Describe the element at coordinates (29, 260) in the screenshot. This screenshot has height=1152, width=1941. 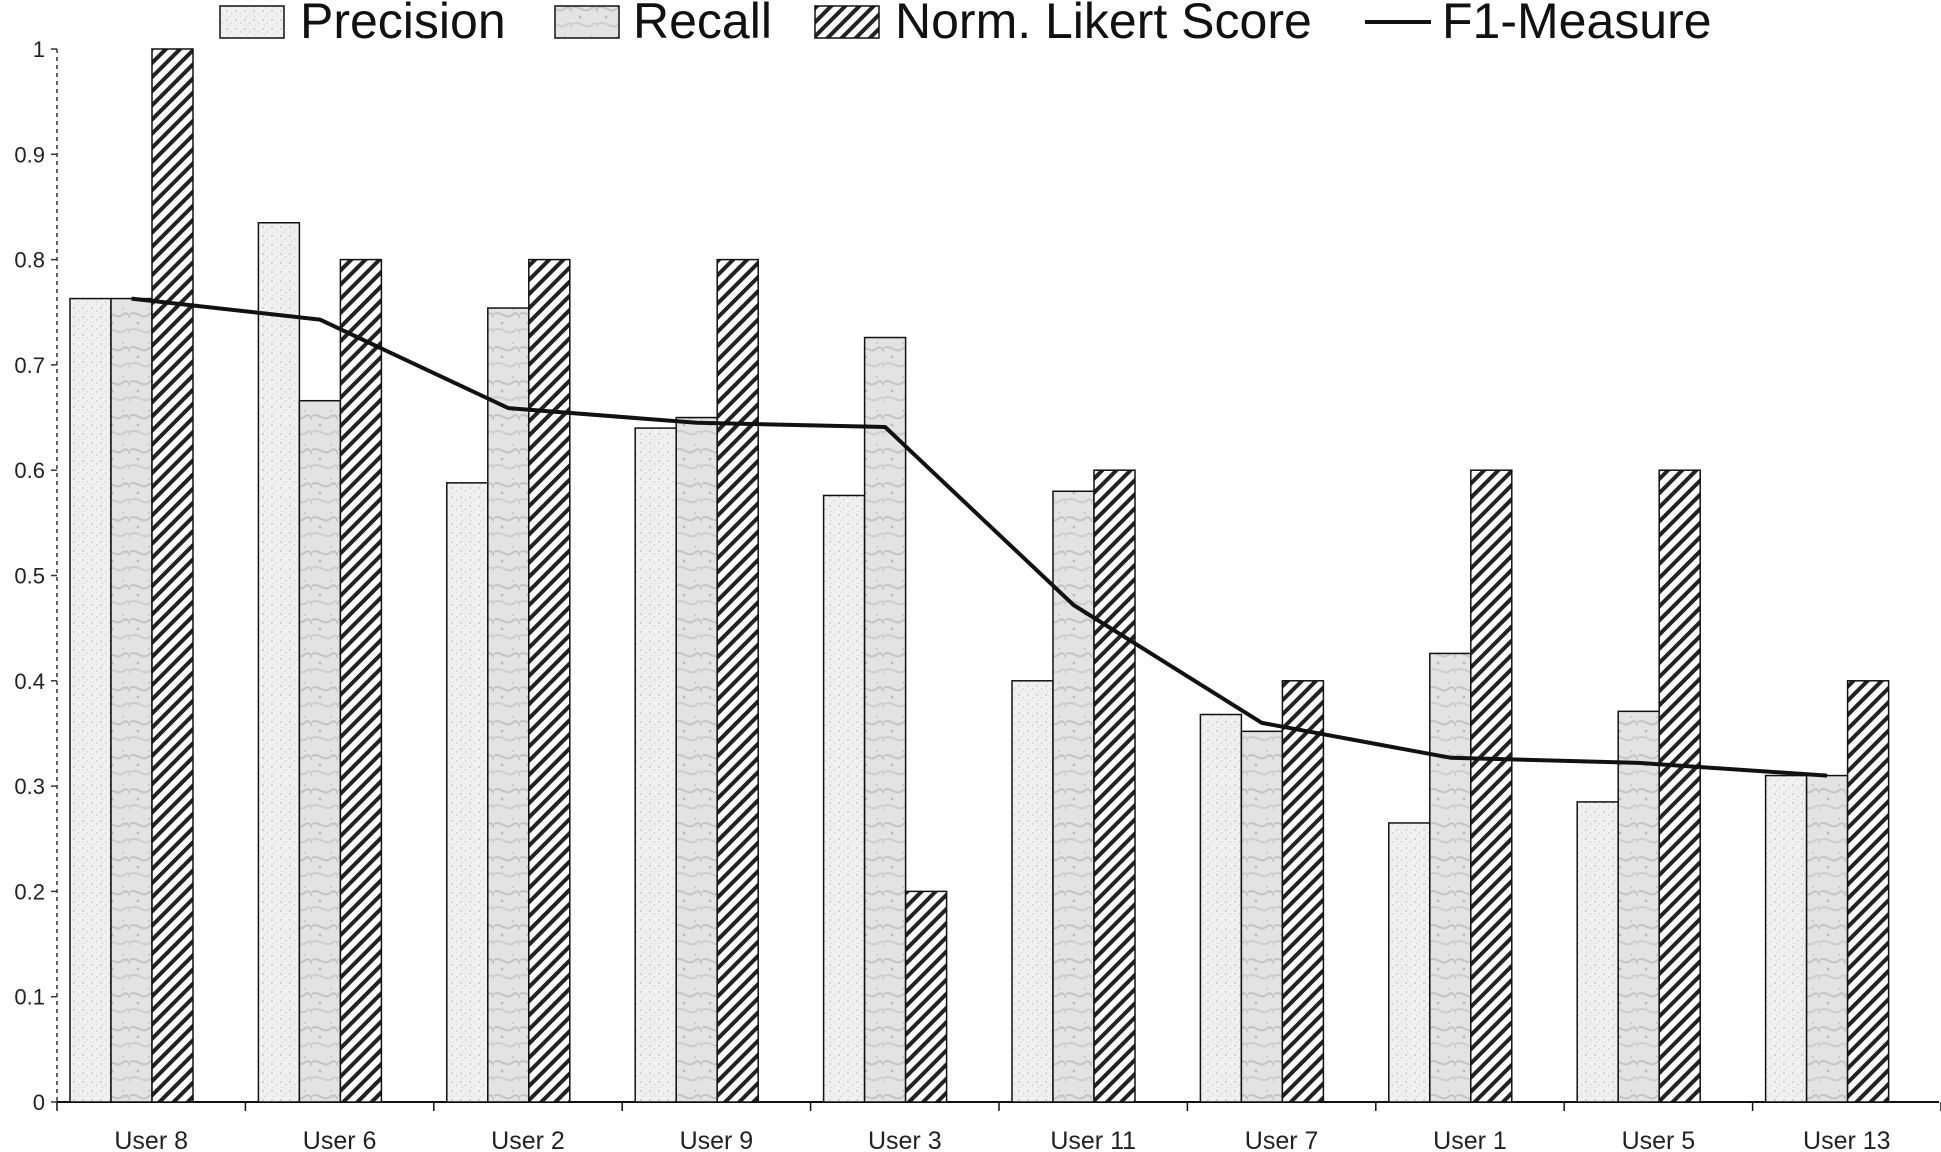
I see `y-tick-label: 0.8` at that location.